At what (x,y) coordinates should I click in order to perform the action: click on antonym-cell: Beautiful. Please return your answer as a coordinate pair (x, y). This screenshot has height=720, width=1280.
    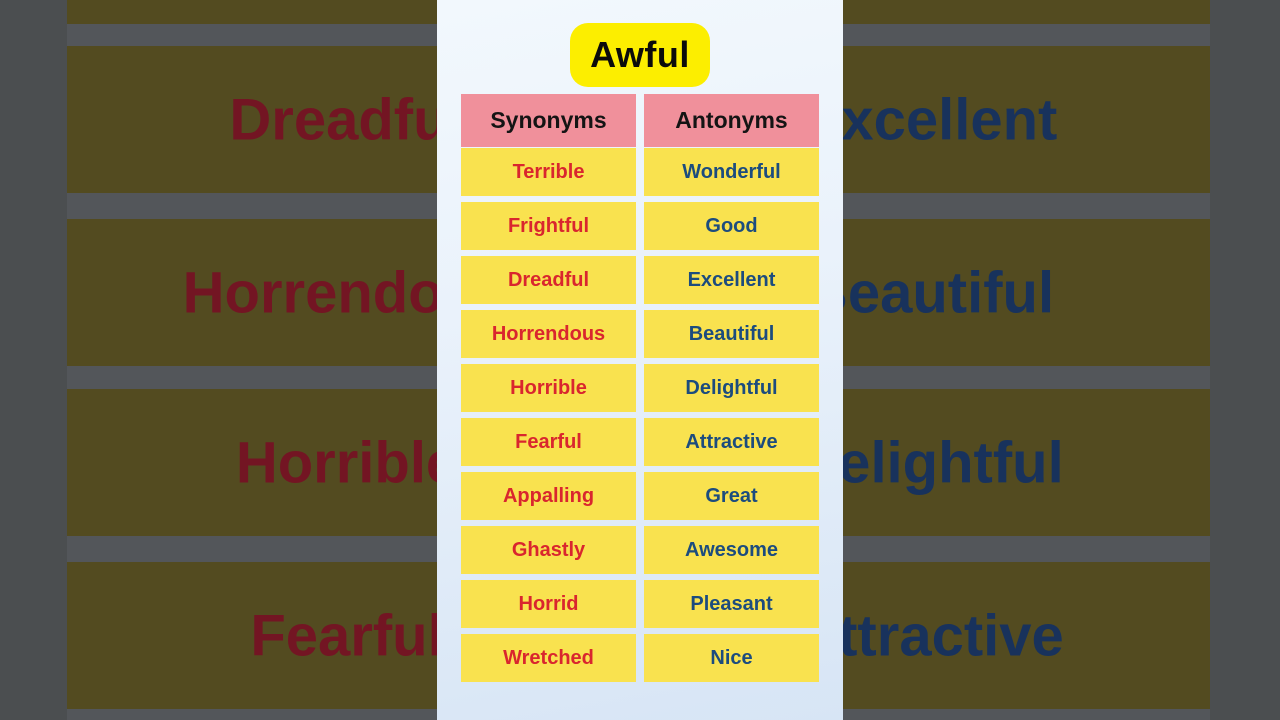
    Looking at the image, I should click on (731, 334).